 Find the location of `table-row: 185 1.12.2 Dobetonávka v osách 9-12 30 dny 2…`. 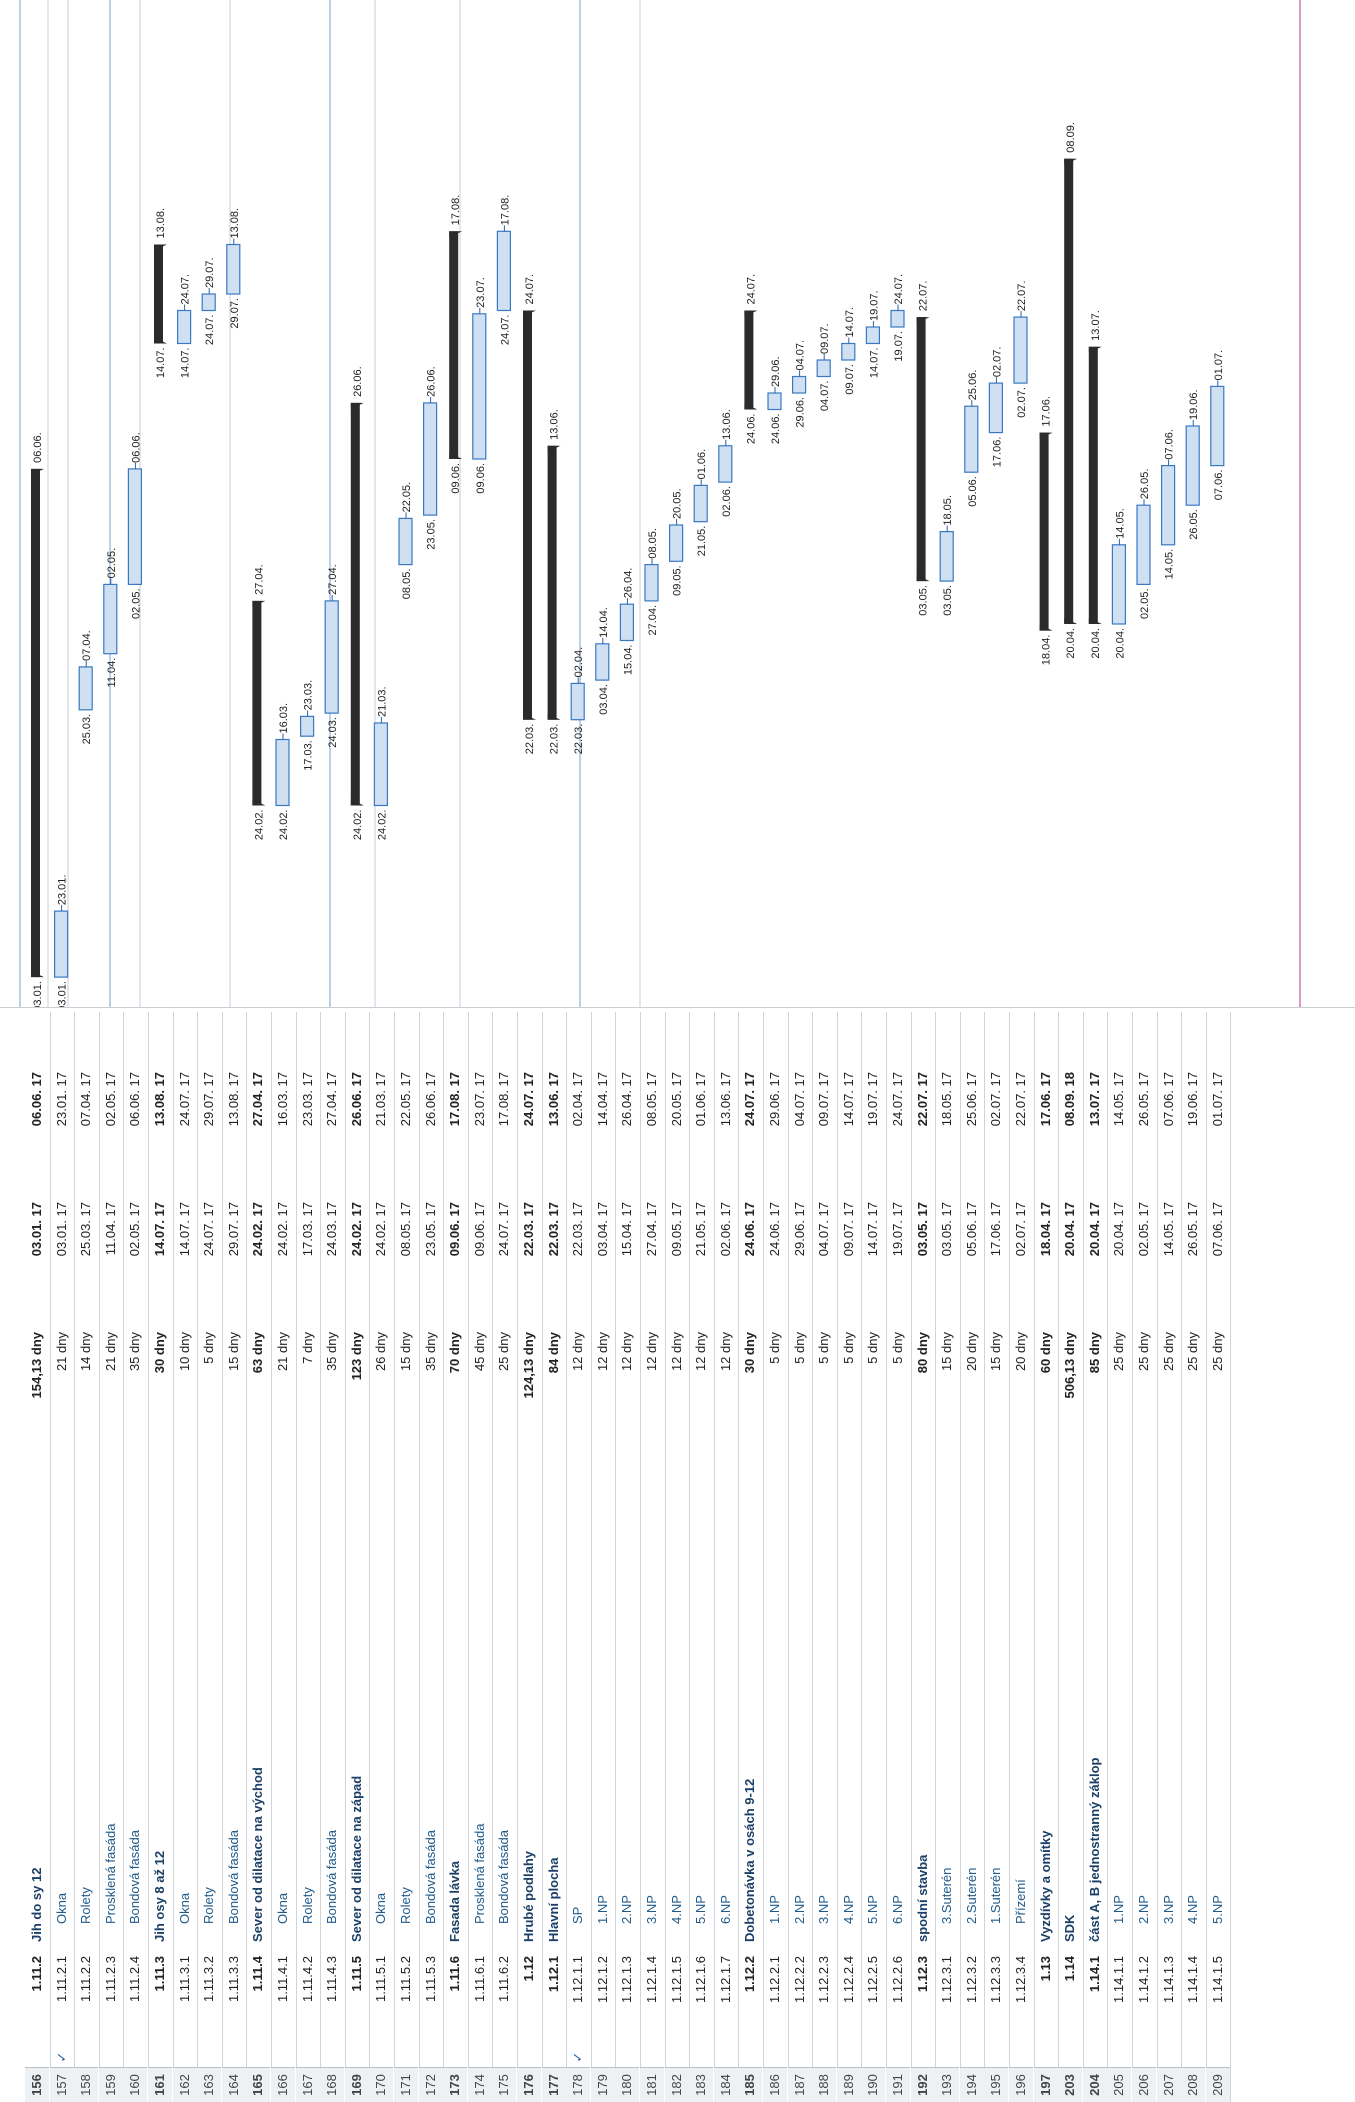

table-row: 185 1.12.2 Dobetonávka v osách 9-12 30 dny 2… is located at coordinates (751, 1557).